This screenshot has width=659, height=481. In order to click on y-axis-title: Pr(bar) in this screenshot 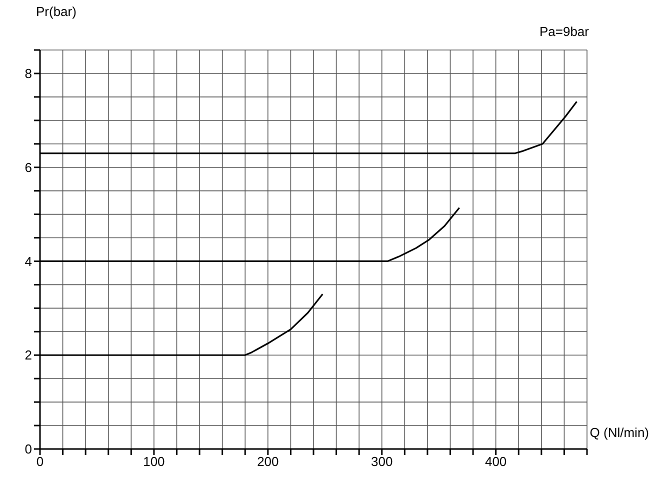, I will do `click(56, 11)`.